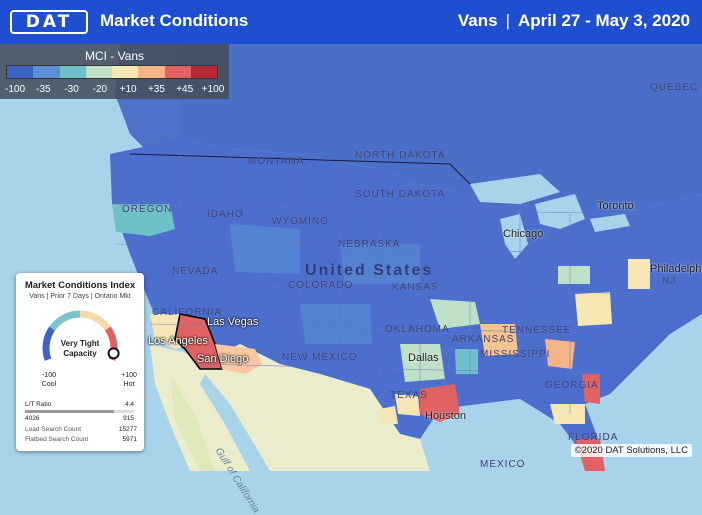 The height and width of the screenshot is (515, 702). What do you see at coordinates (445, 416) in the screenshot?
I see `city-label-houston: Houston` at bounding box center [445, 416].